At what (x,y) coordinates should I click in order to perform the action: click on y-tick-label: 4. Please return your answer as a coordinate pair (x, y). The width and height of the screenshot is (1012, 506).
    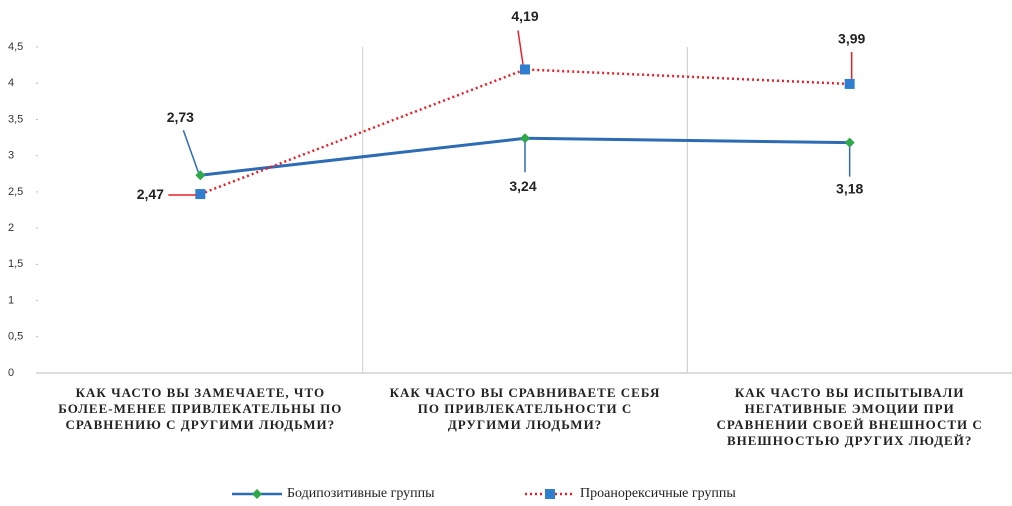
    Looking at the image, I should click on (11, 83).